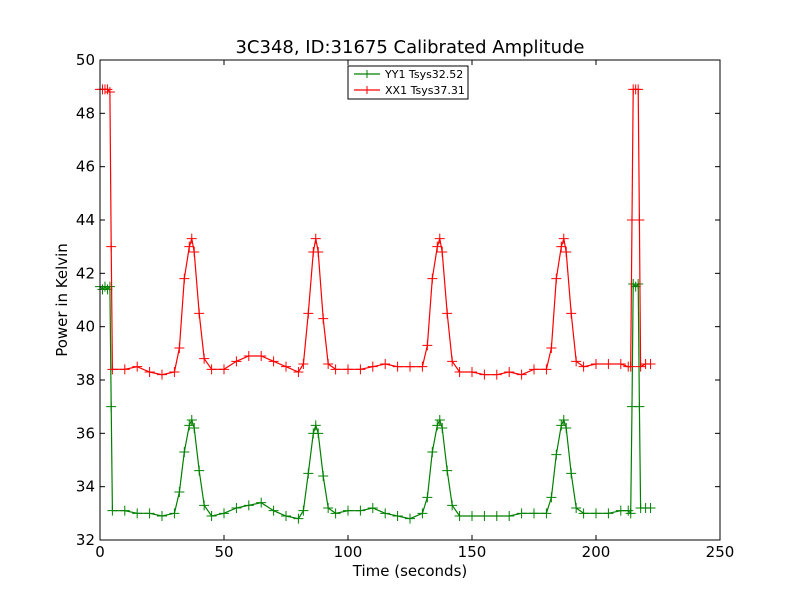  Describe the element at coordinates (85, 273) in the screenshot. I see `y-tick-label: 42` at that location.